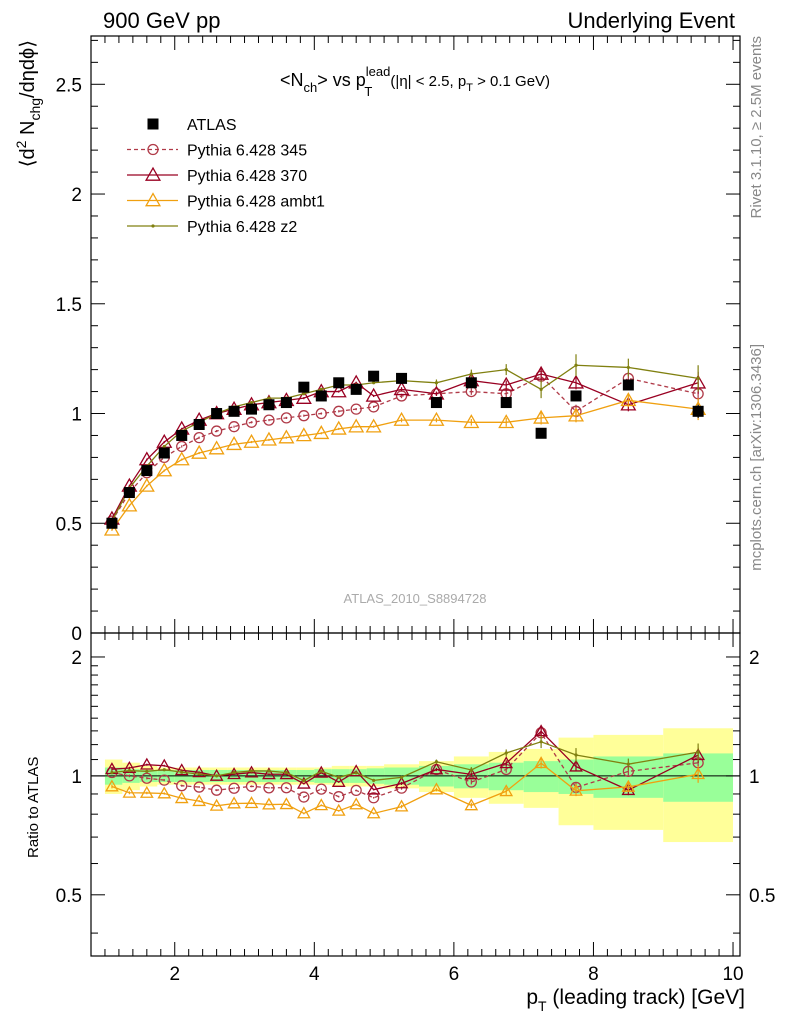 The height and width of the screenshot is (1024, 786). What do you see at coordinates (247, 151) in the screenshot?
I see `legend-label: Pythia 6.428 345` at bounding box center [247, 151].